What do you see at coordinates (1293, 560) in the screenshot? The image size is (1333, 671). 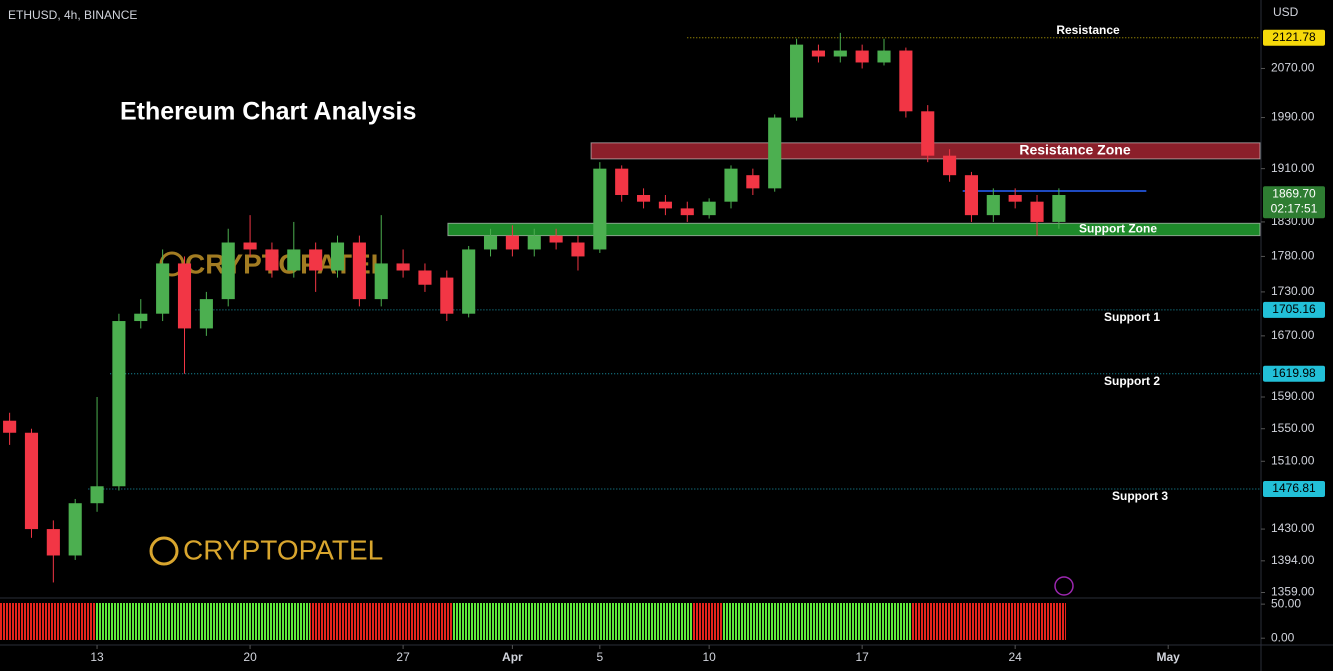 I see `y-tick-label: 1394.00` at bounding box center [1293, 560].